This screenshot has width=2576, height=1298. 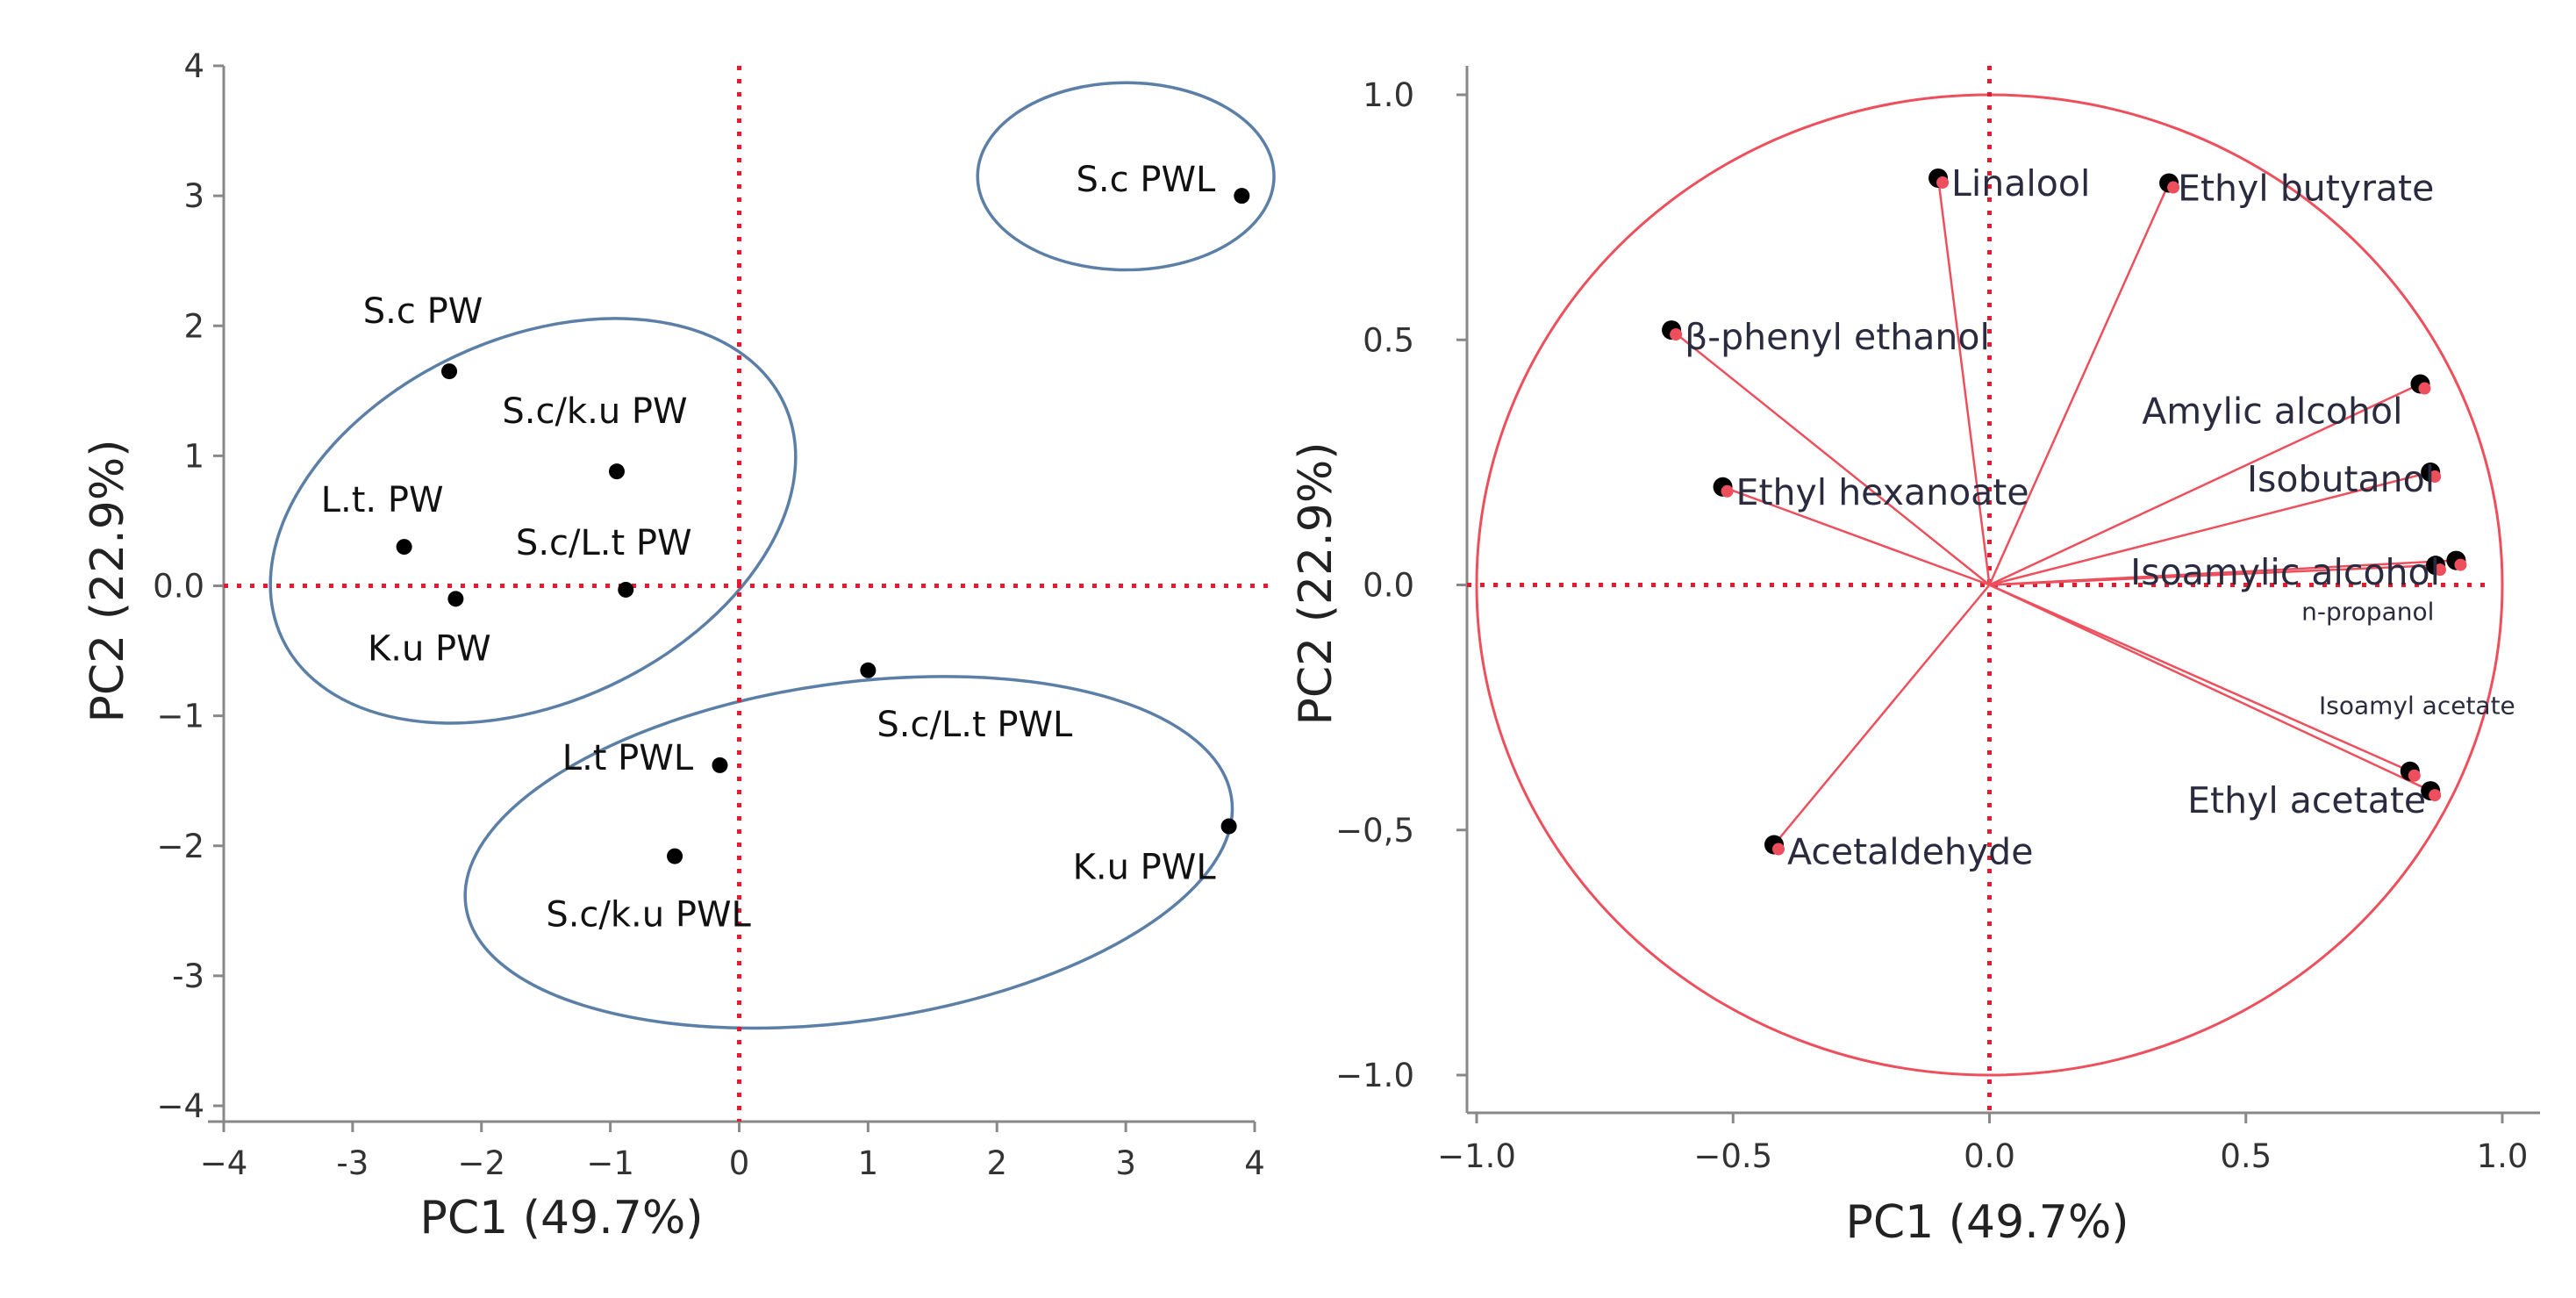 I want to click on group-ellipse-s-c-pwl, so click(x=1126, y=176).